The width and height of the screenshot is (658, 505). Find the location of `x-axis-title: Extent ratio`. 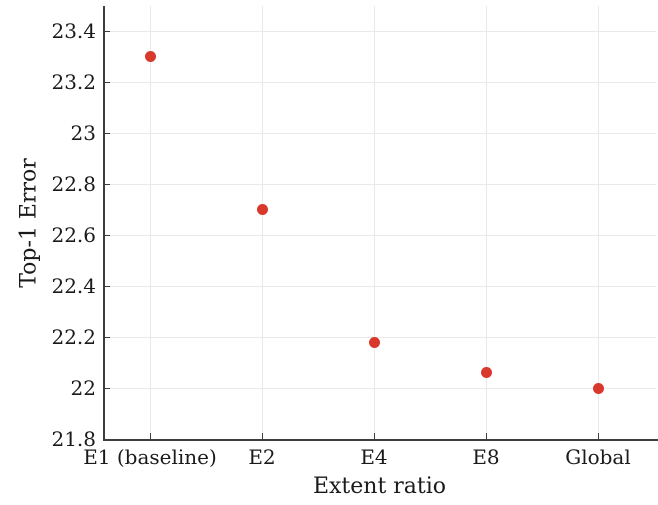

x-axis-title: Extent ratio is located at coordinates (379, 486).